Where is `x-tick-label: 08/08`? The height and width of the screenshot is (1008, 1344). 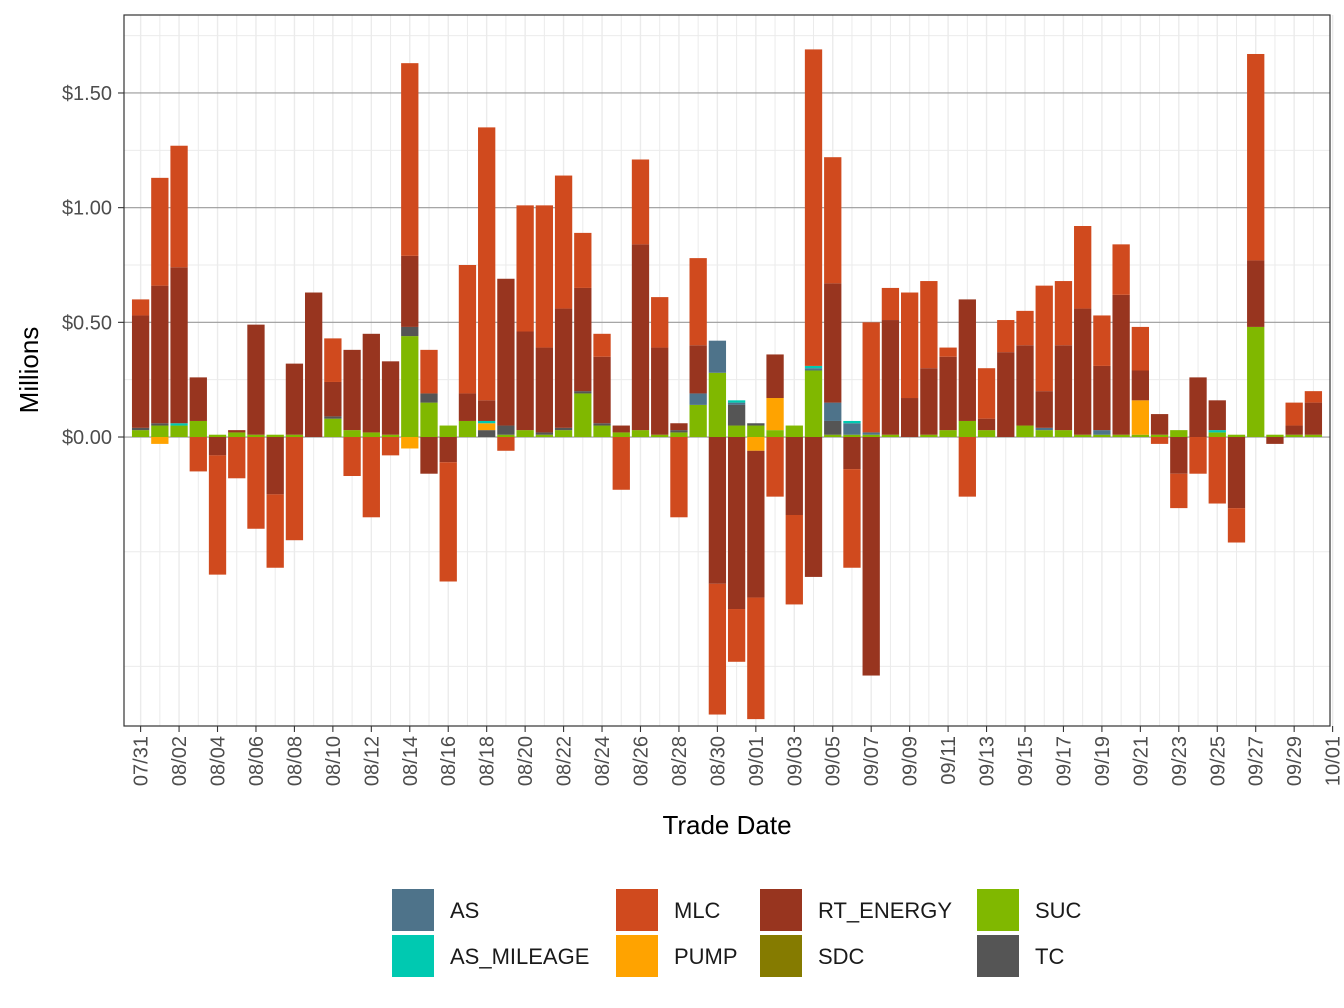
x-tick-label: 08/08 is located at coordinates (295, 761).